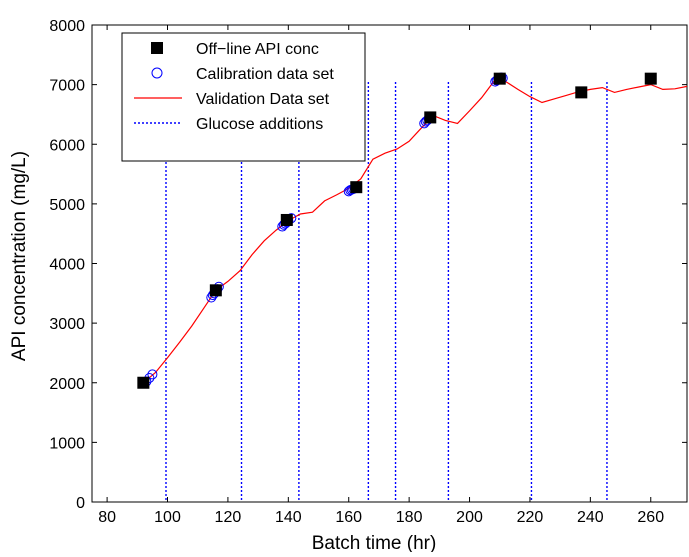 The image size is (689, 557). I want to click on x-axis-label: Batch time (hr), so click(374, 542).